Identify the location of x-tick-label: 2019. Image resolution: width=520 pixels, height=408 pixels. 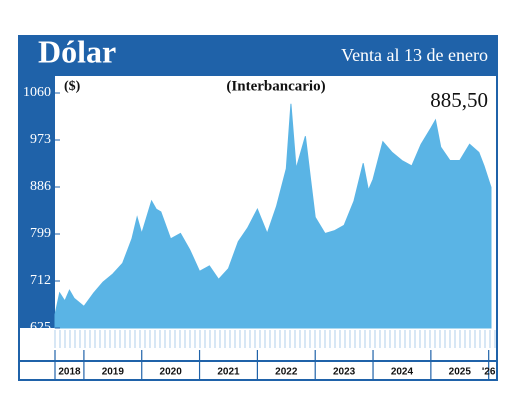
(113, 372).